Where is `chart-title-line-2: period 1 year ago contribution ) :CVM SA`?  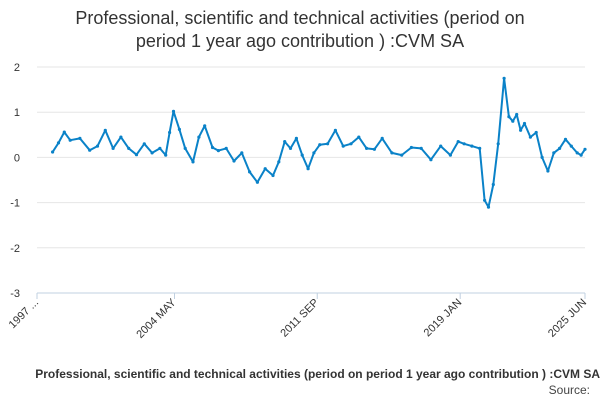 chart-title-line-2: period 1 year ago contribution ) :CVM SA is located at coordinates (300, 41).